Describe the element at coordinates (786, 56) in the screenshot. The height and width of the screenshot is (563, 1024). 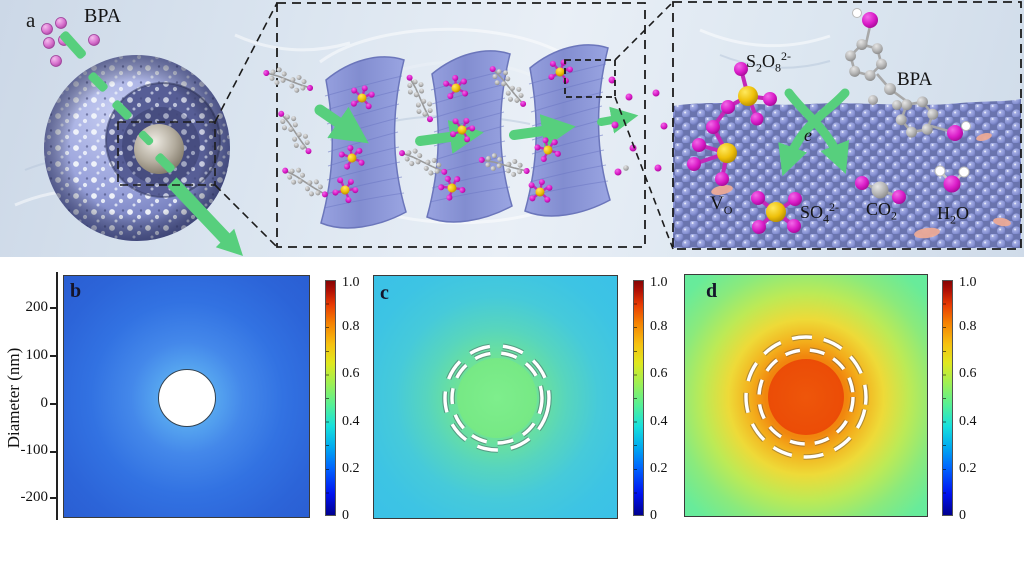
I see `s2o8-sup: 2-` at that location.